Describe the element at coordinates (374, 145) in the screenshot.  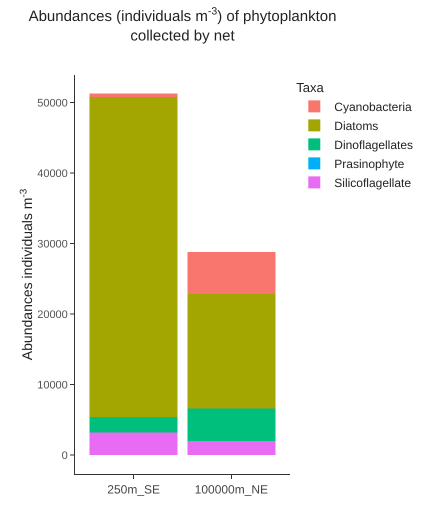
I see `legend-label: Dinoflagellates` at that location.